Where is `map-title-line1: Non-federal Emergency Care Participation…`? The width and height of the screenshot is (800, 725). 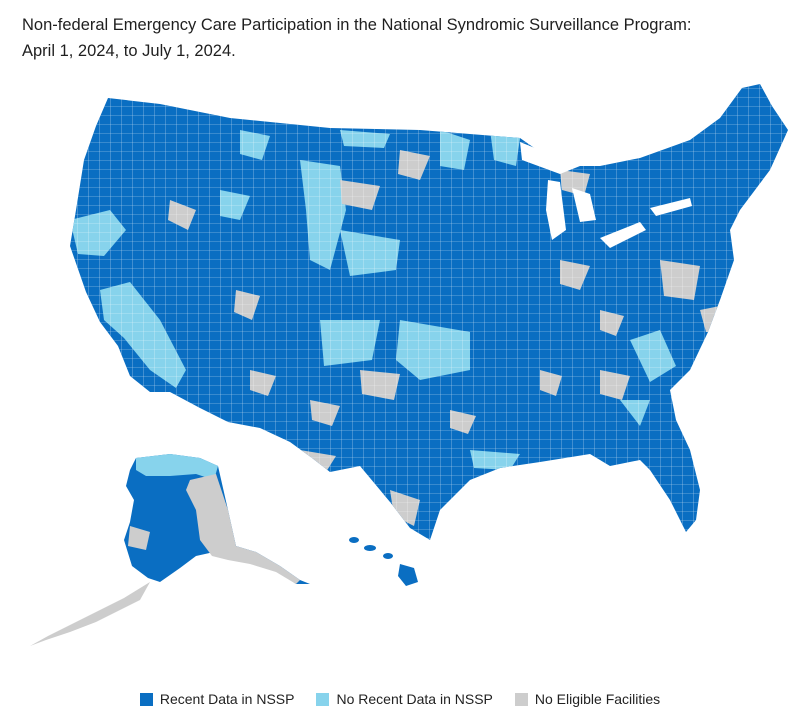 map-title-line1: Non-federal Emergency Care Participation… is located at coordinates (357, 25).